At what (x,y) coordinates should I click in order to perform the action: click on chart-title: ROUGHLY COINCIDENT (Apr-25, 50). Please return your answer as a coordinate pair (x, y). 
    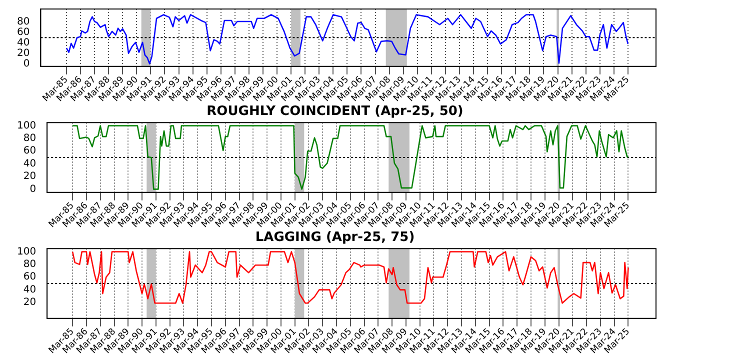
    Looking at the image, I should click on (335, 112).